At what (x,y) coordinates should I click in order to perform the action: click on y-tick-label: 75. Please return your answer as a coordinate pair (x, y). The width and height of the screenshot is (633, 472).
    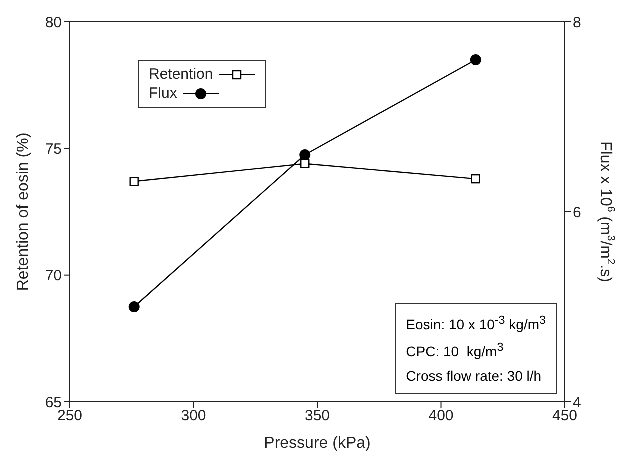
    Looking at the image, I should click on (53, 149).